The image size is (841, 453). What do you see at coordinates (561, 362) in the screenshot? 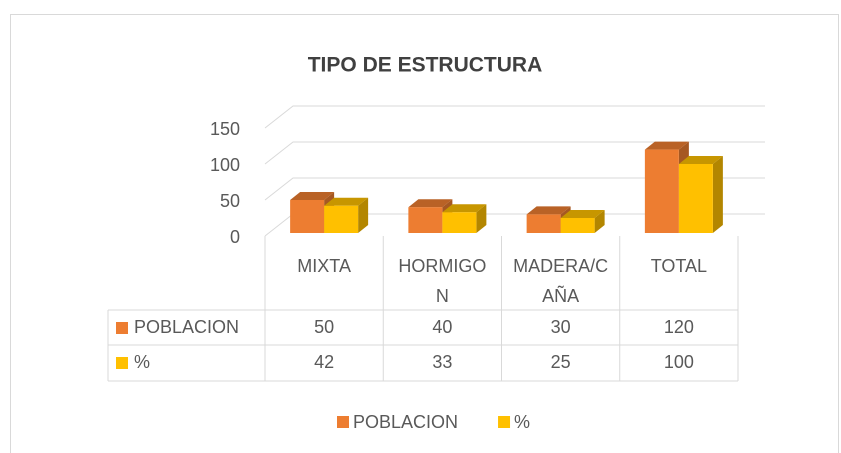
I see `table-value: 25` at bounding box center [561, 362].